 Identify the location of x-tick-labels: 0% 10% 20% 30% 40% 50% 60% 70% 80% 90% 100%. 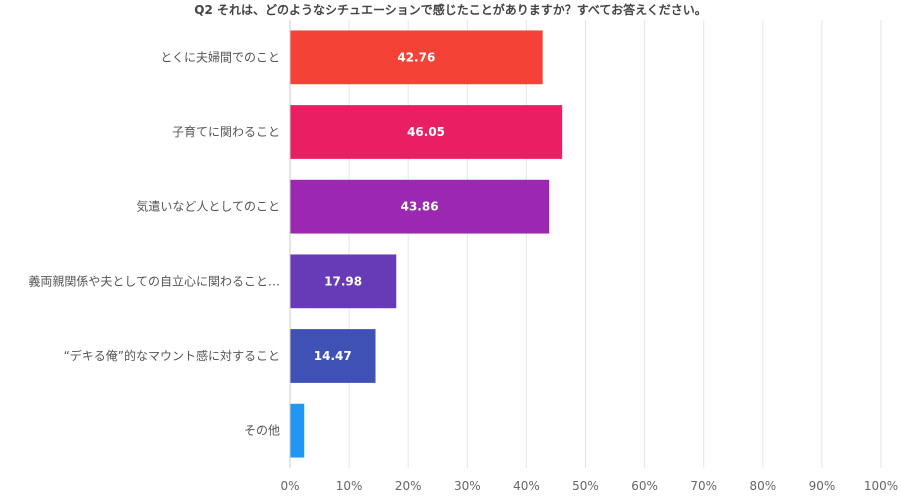
(589, 486).